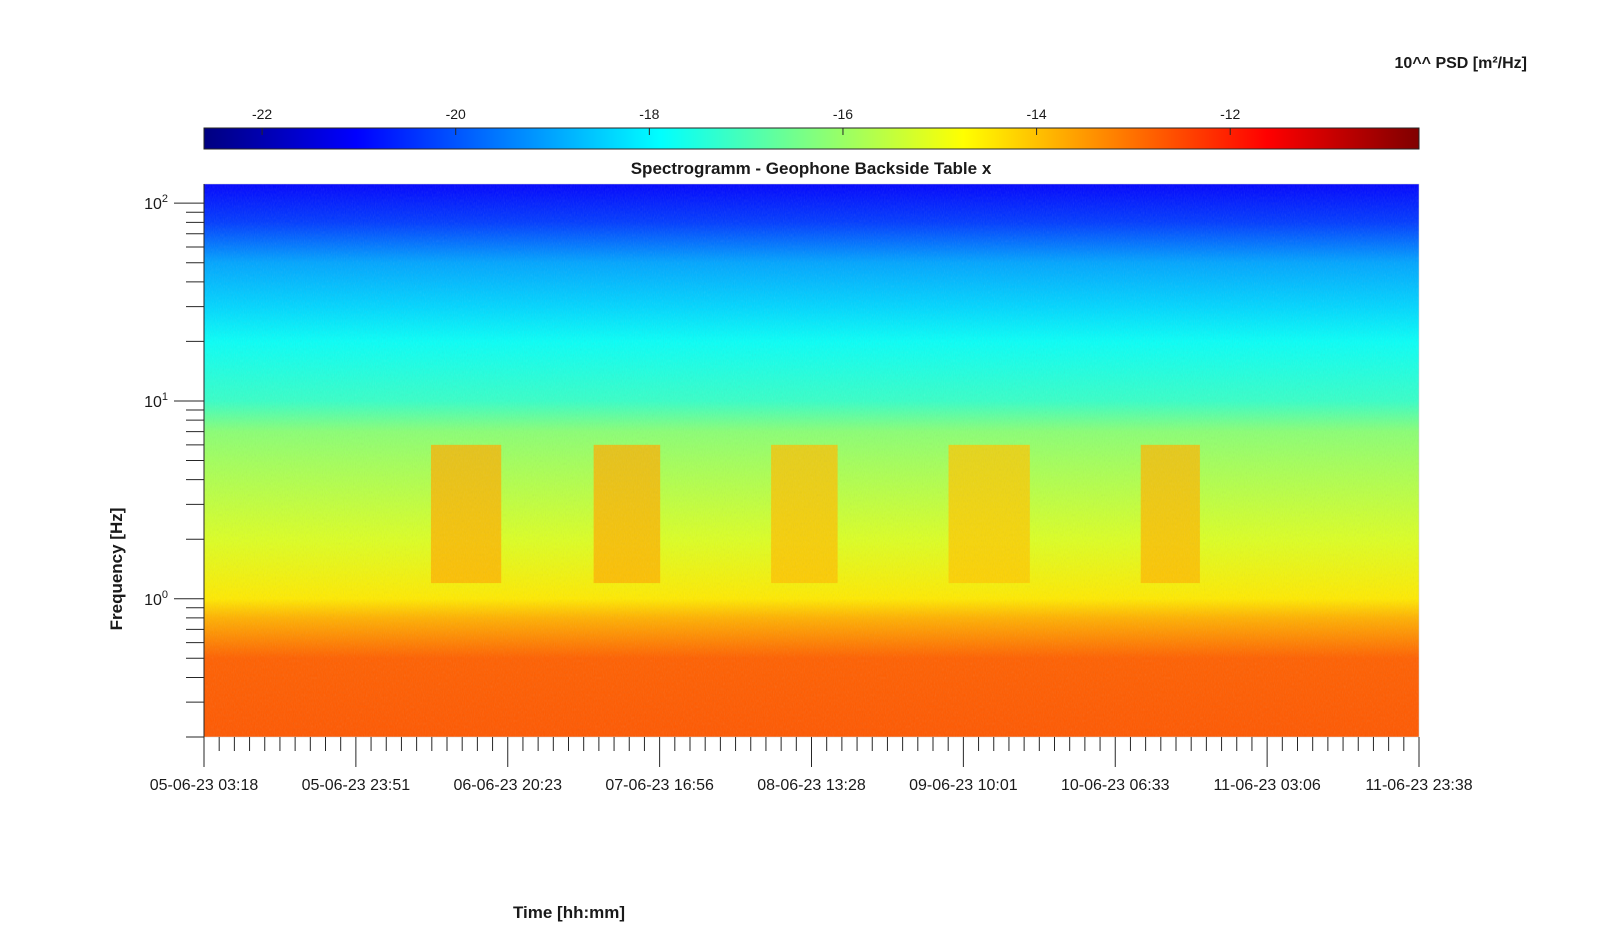  What do you see at coordinates (174, 461) in the screenshot?
I see `y-axis: 10⁰ 10¹ 10²` at bounding box center [174, 461].